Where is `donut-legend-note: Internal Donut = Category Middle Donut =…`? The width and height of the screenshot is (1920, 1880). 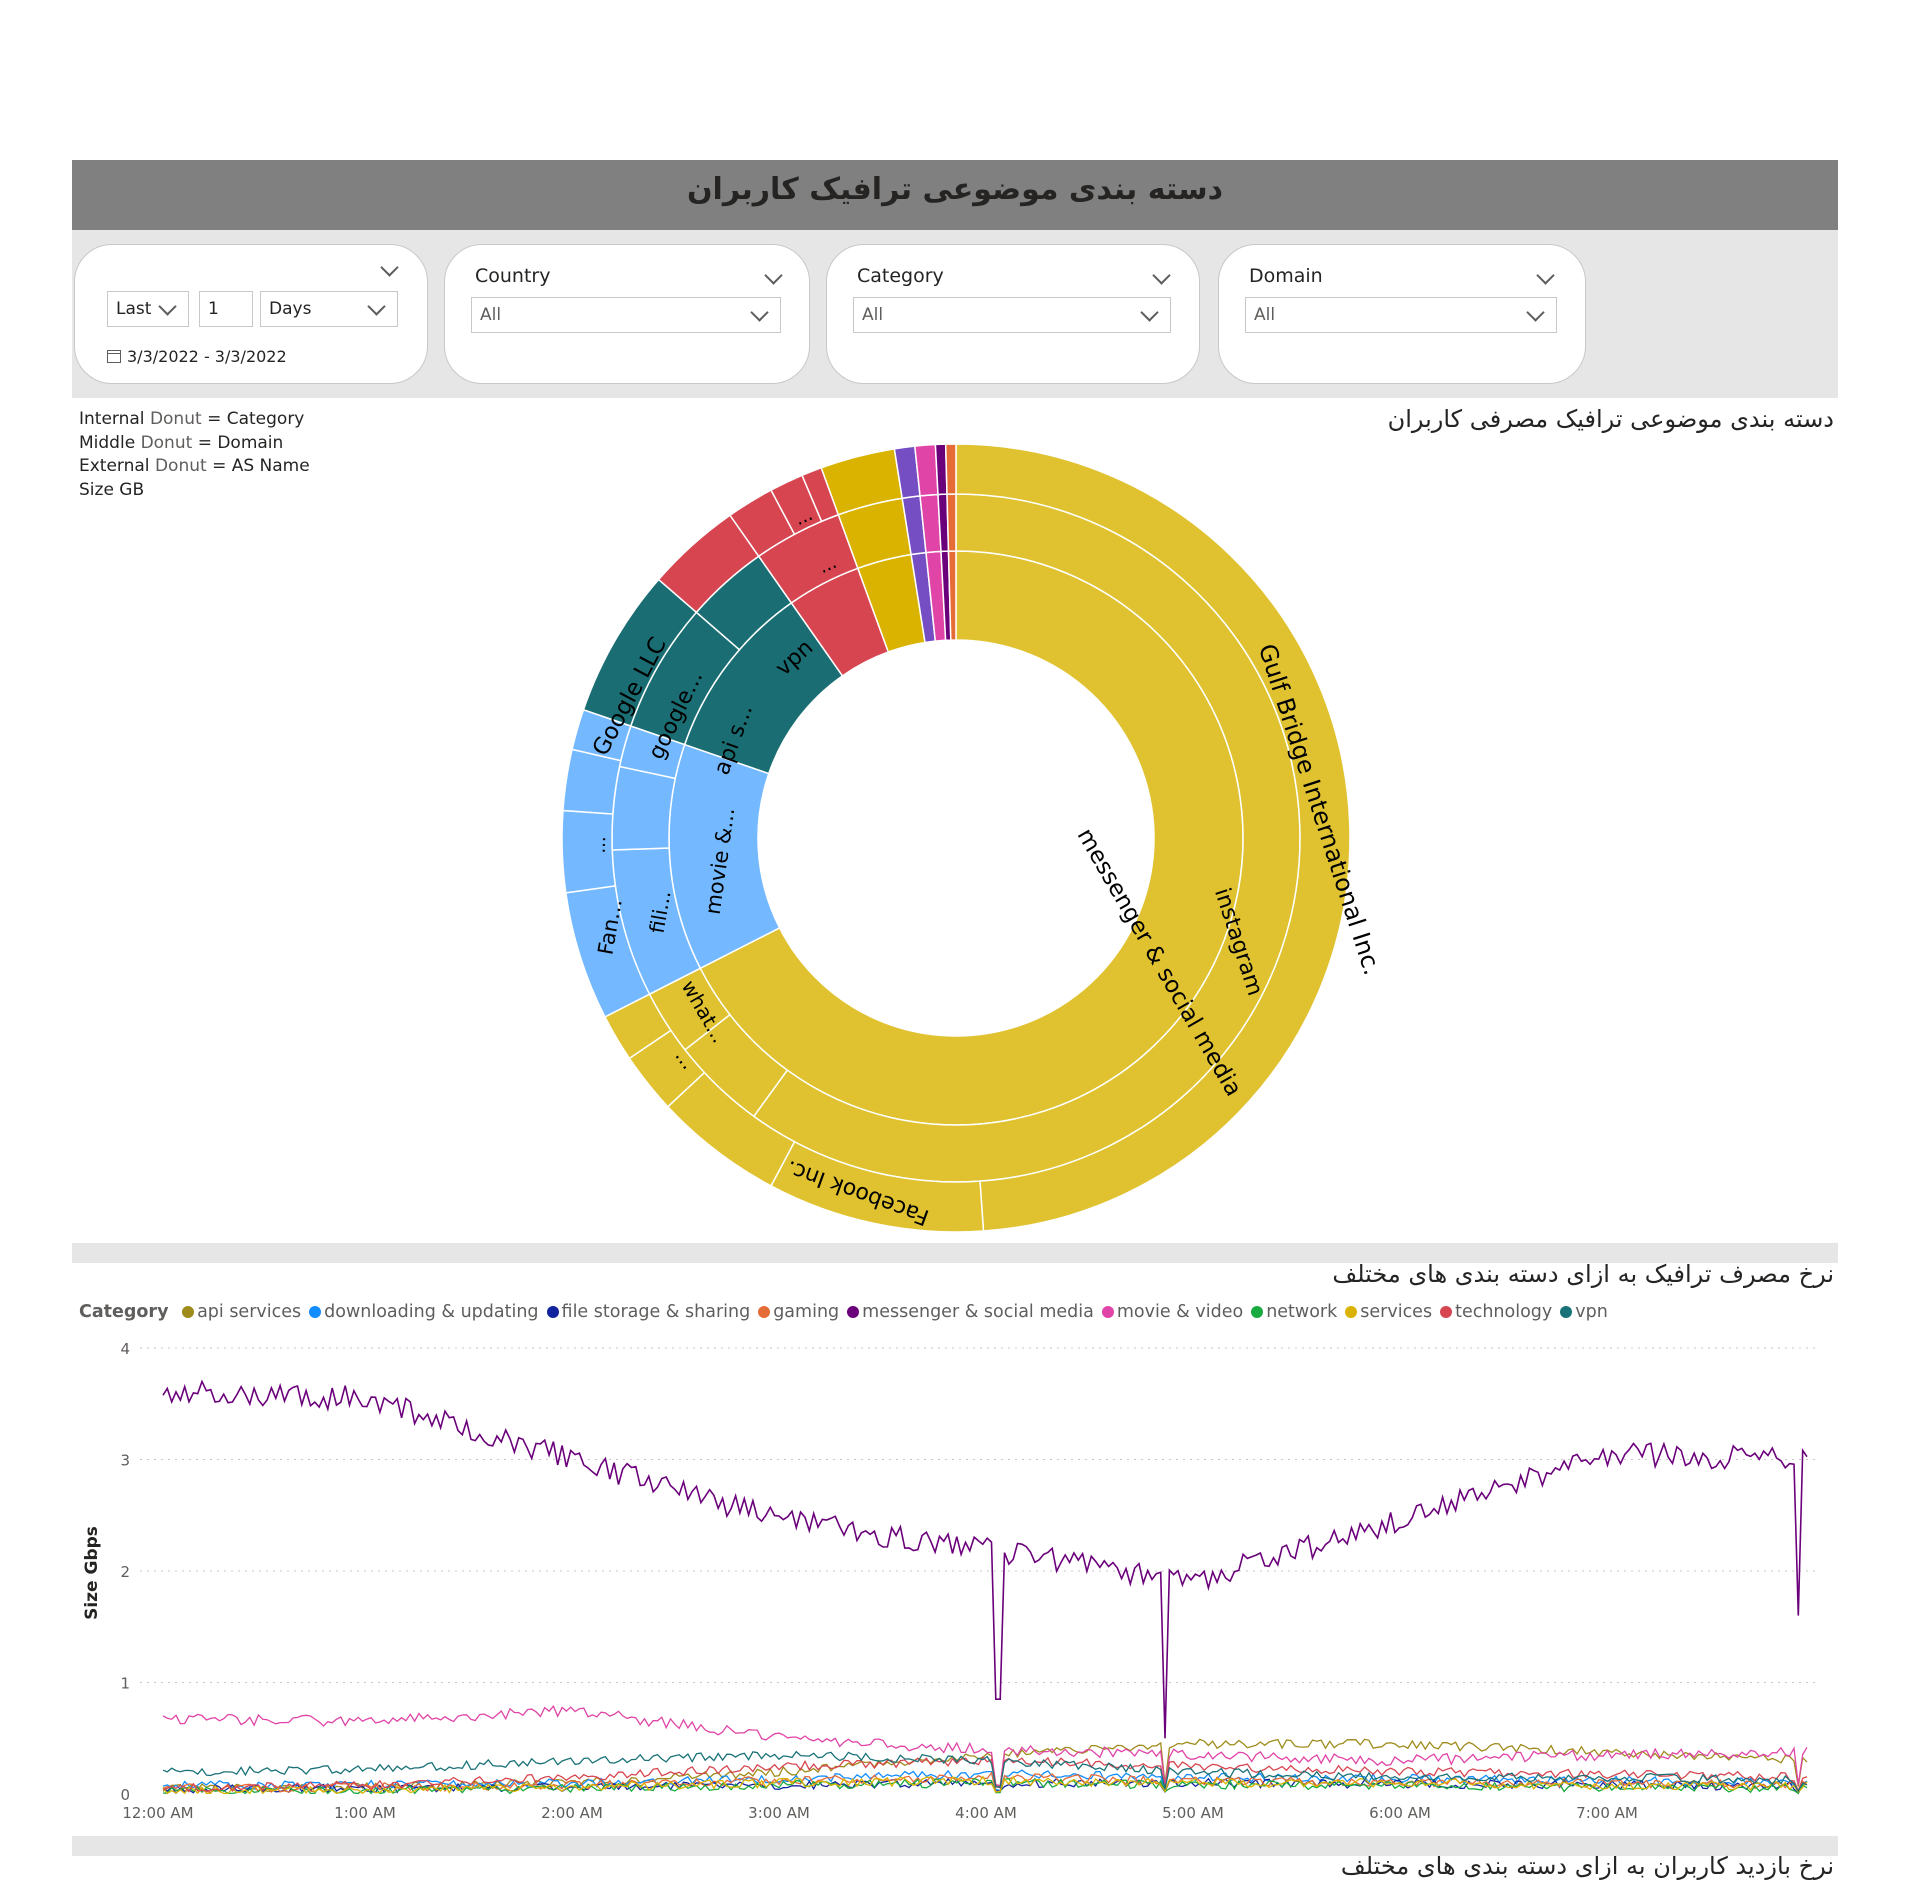
donut-legend-note: Internal Donut = Category Middle Donut =… is located at coordinates (194, 455).